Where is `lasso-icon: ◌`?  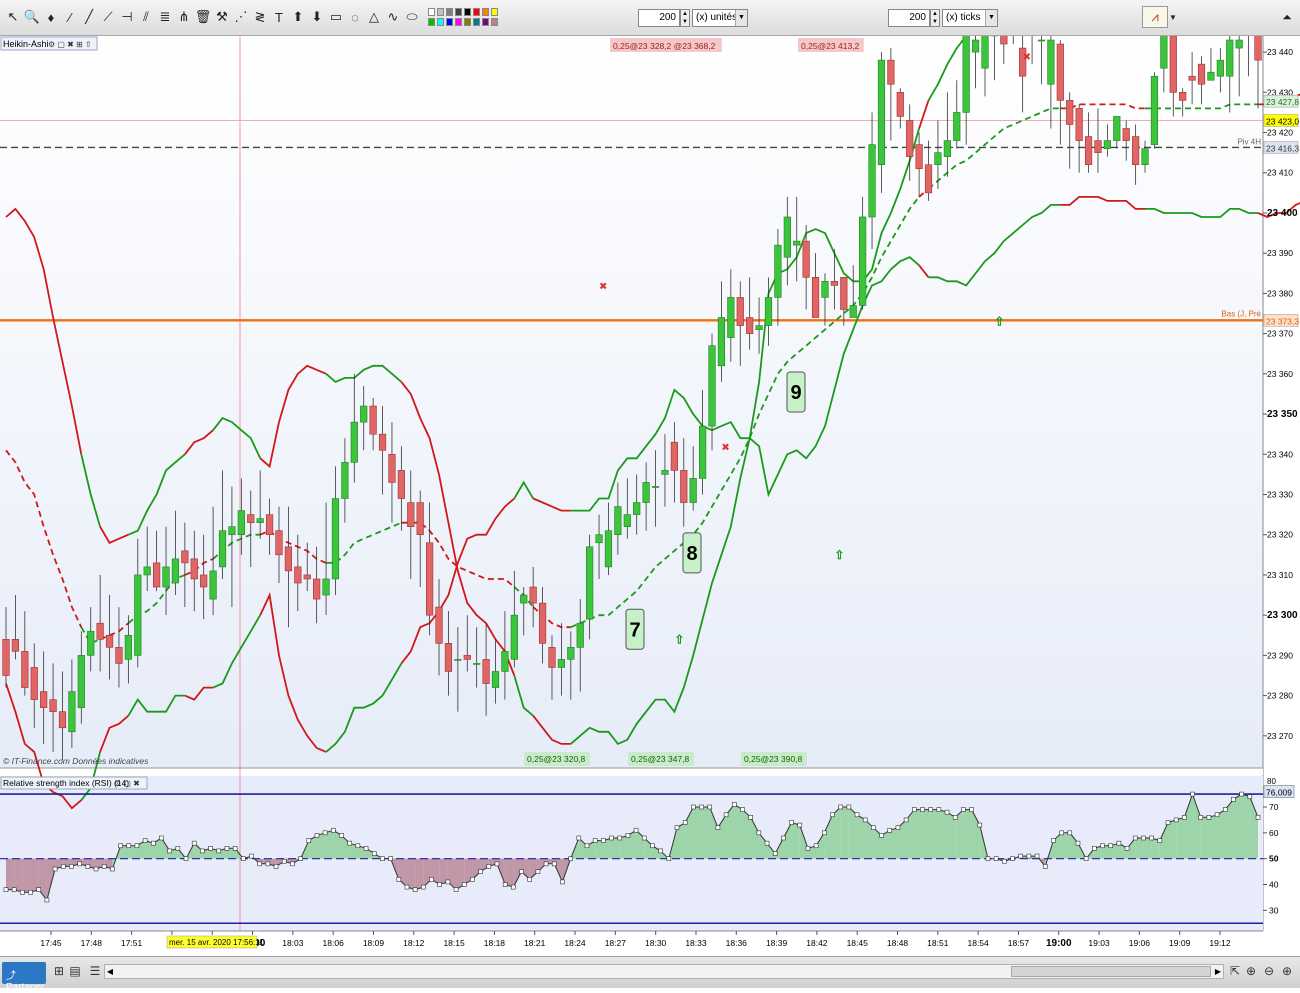
lasso-icon: ◌ is located at coordinates (355, 17).